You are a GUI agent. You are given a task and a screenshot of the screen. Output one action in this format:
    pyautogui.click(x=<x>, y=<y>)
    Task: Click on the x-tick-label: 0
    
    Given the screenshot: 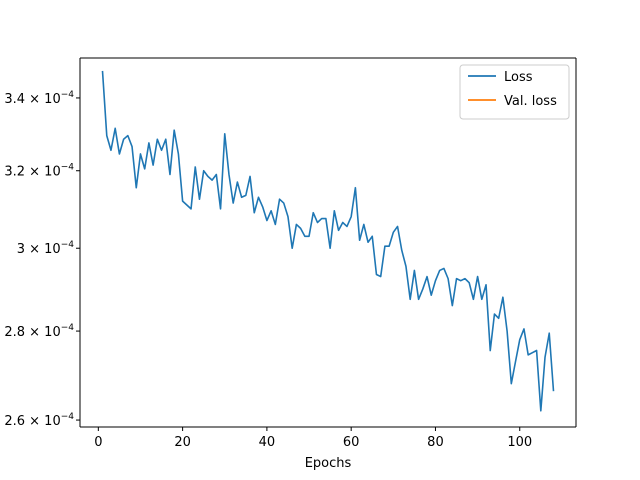 What is the action you would take?
    pyautogui.click(x=98, y=442)
    